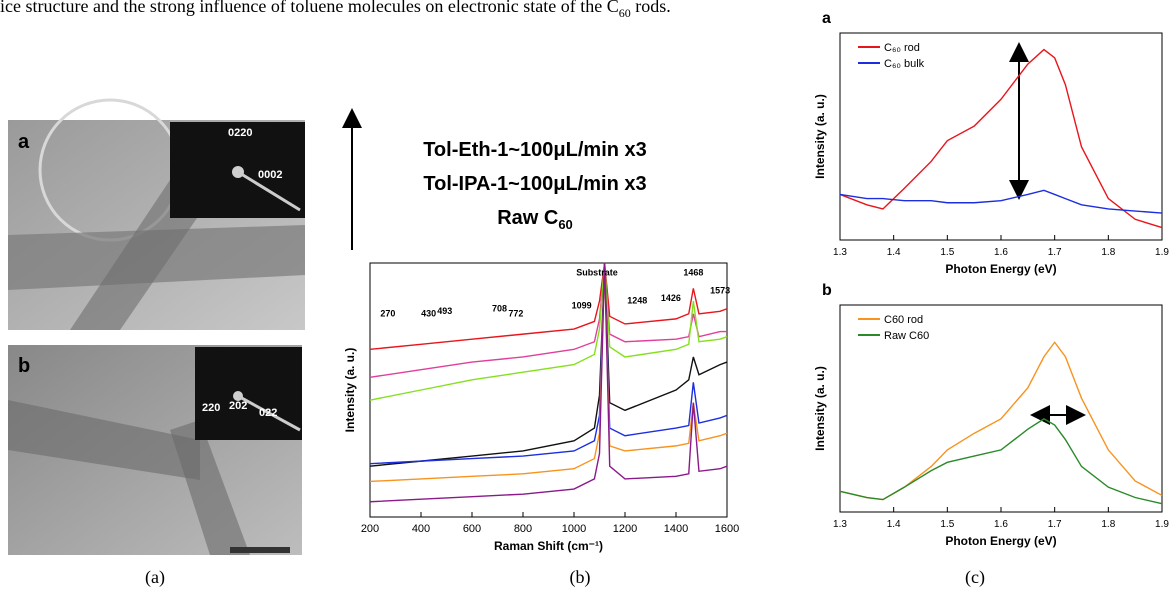 Image resolution: width=1170 pixels, height=598 pixels. What do you see at coordinates (625, 13) in the screenshot?
I see `top-text-sub: 60` at bounding box center [625, 13].